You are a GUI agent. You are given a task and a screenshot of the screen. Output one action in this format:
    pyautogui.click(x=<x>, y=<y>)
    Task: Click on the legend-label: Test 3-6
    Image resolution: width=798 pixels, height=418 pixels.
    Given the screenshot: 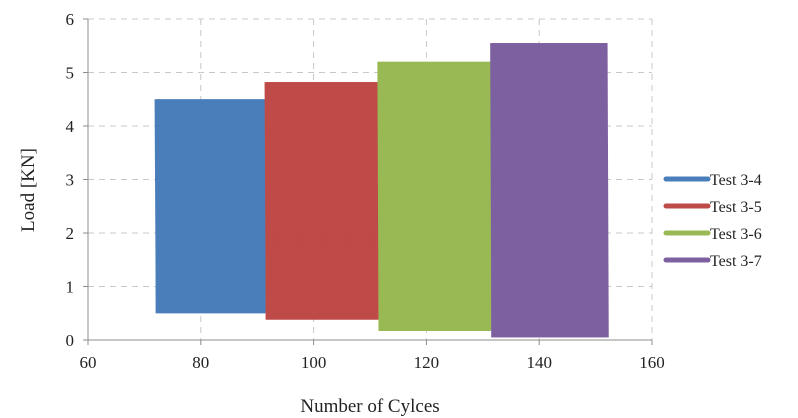 What is the action you would take?
    pyautogui.click(x=736, y=234)
    